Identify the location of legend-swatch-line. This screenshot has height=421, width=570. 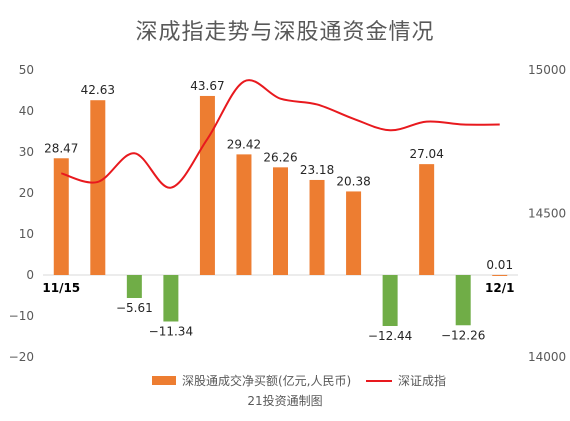
(379, 380).